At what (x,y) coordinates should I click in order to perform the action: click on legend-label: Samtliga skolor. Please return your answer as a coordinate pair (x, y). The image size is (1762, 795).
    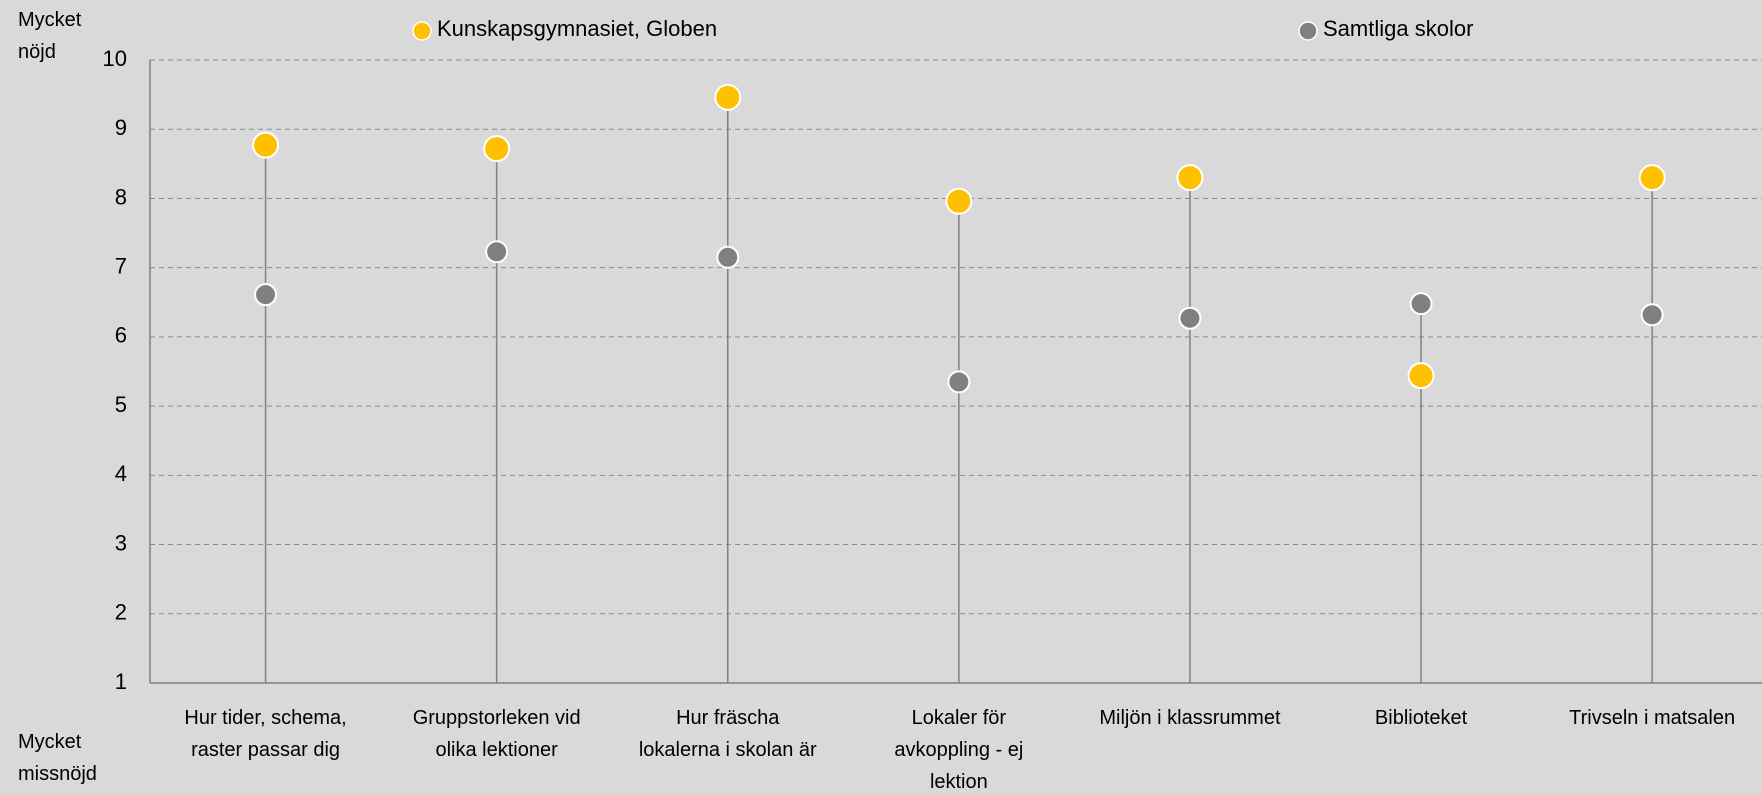
    Looking at the image, I should click on (1398, 28).